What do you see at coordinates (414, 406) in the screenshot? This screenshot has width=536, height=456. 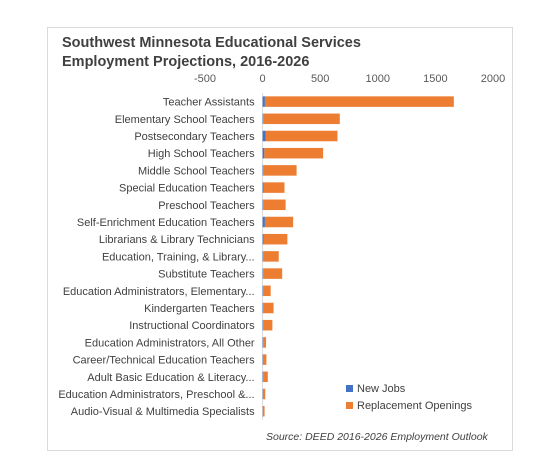 I see `legend-label-replacement-openings: Replacement Openings` at bounding box center [414, 406].